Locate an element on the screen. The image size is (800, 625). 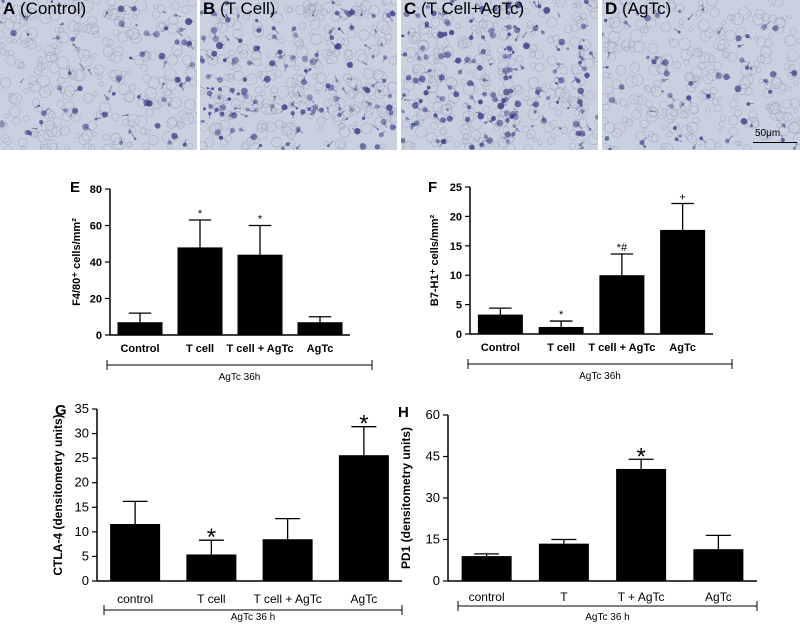
micrograph-b: B (T Cell) is located at coordinates (298, 75).